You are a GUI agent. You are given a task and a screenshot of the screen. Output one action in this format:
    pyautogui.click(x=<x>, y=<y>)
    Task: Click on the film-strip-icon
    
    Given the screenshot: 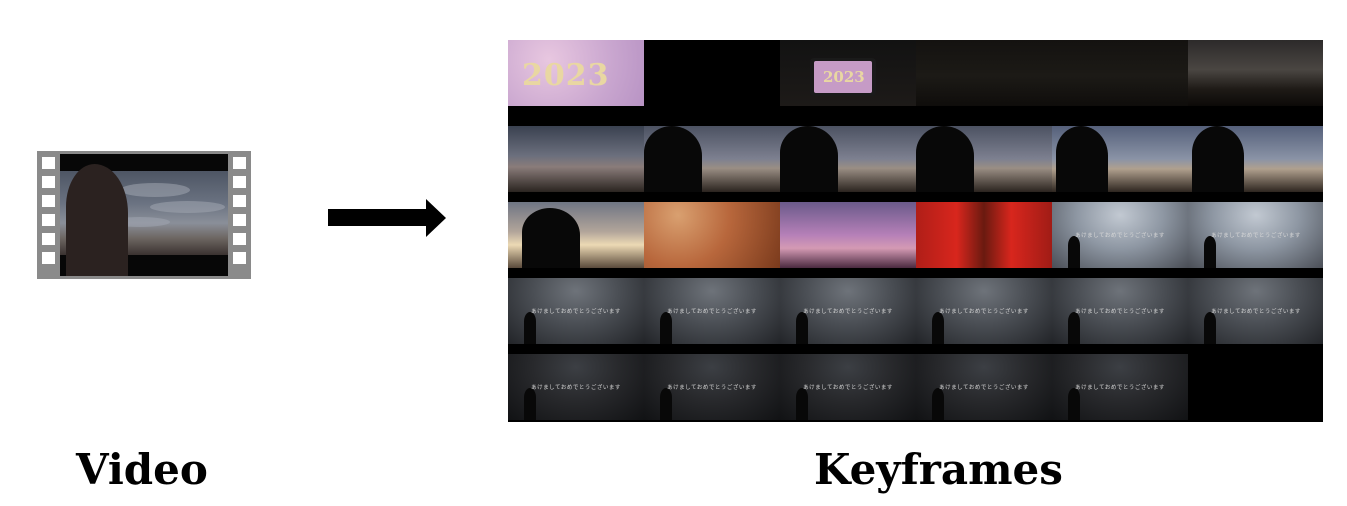 What is the action you would take?
    pyautogui.click(x=144, y=215)
    